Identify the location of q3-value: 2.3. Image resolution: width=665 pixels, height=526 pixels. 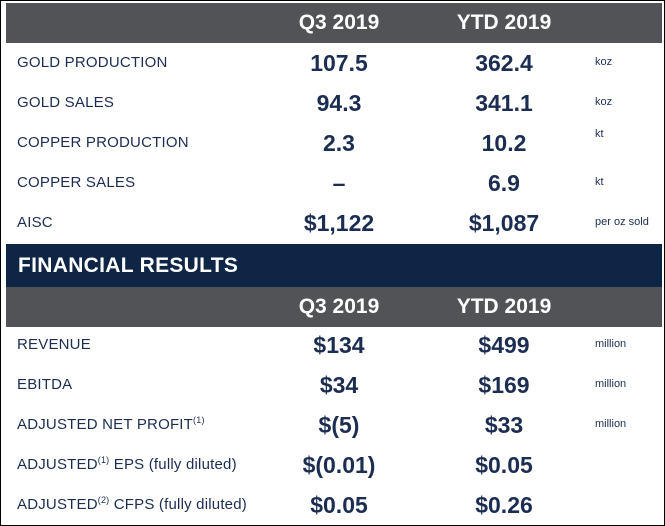
(339, 143).